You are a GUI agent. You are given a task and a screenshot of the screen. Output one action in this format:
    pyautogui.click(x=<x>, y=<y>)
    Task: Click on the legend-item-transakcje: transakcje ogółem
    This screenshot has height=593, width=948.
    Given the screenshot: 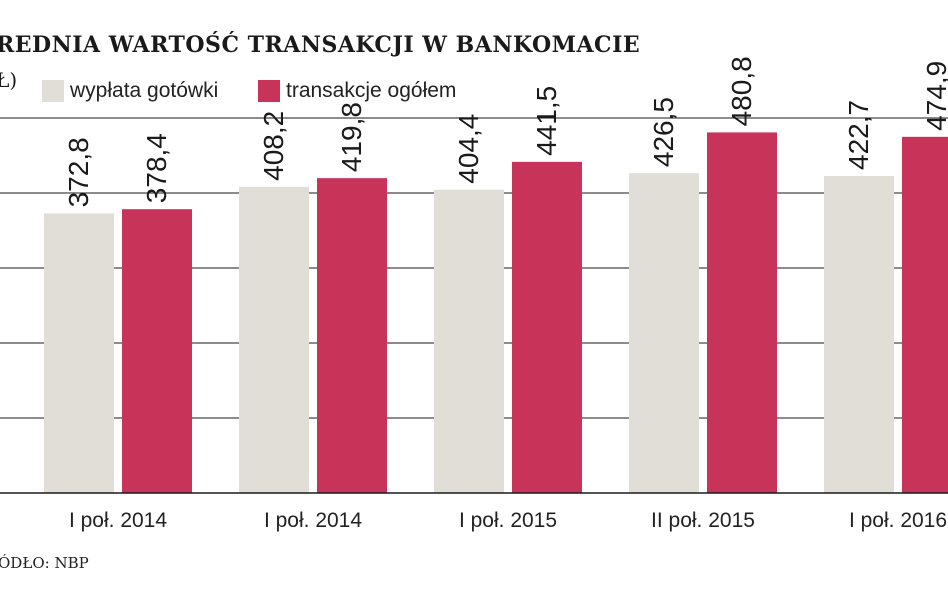 What is the action you would take?
    pyautogui.click(x=357, y=91)
    